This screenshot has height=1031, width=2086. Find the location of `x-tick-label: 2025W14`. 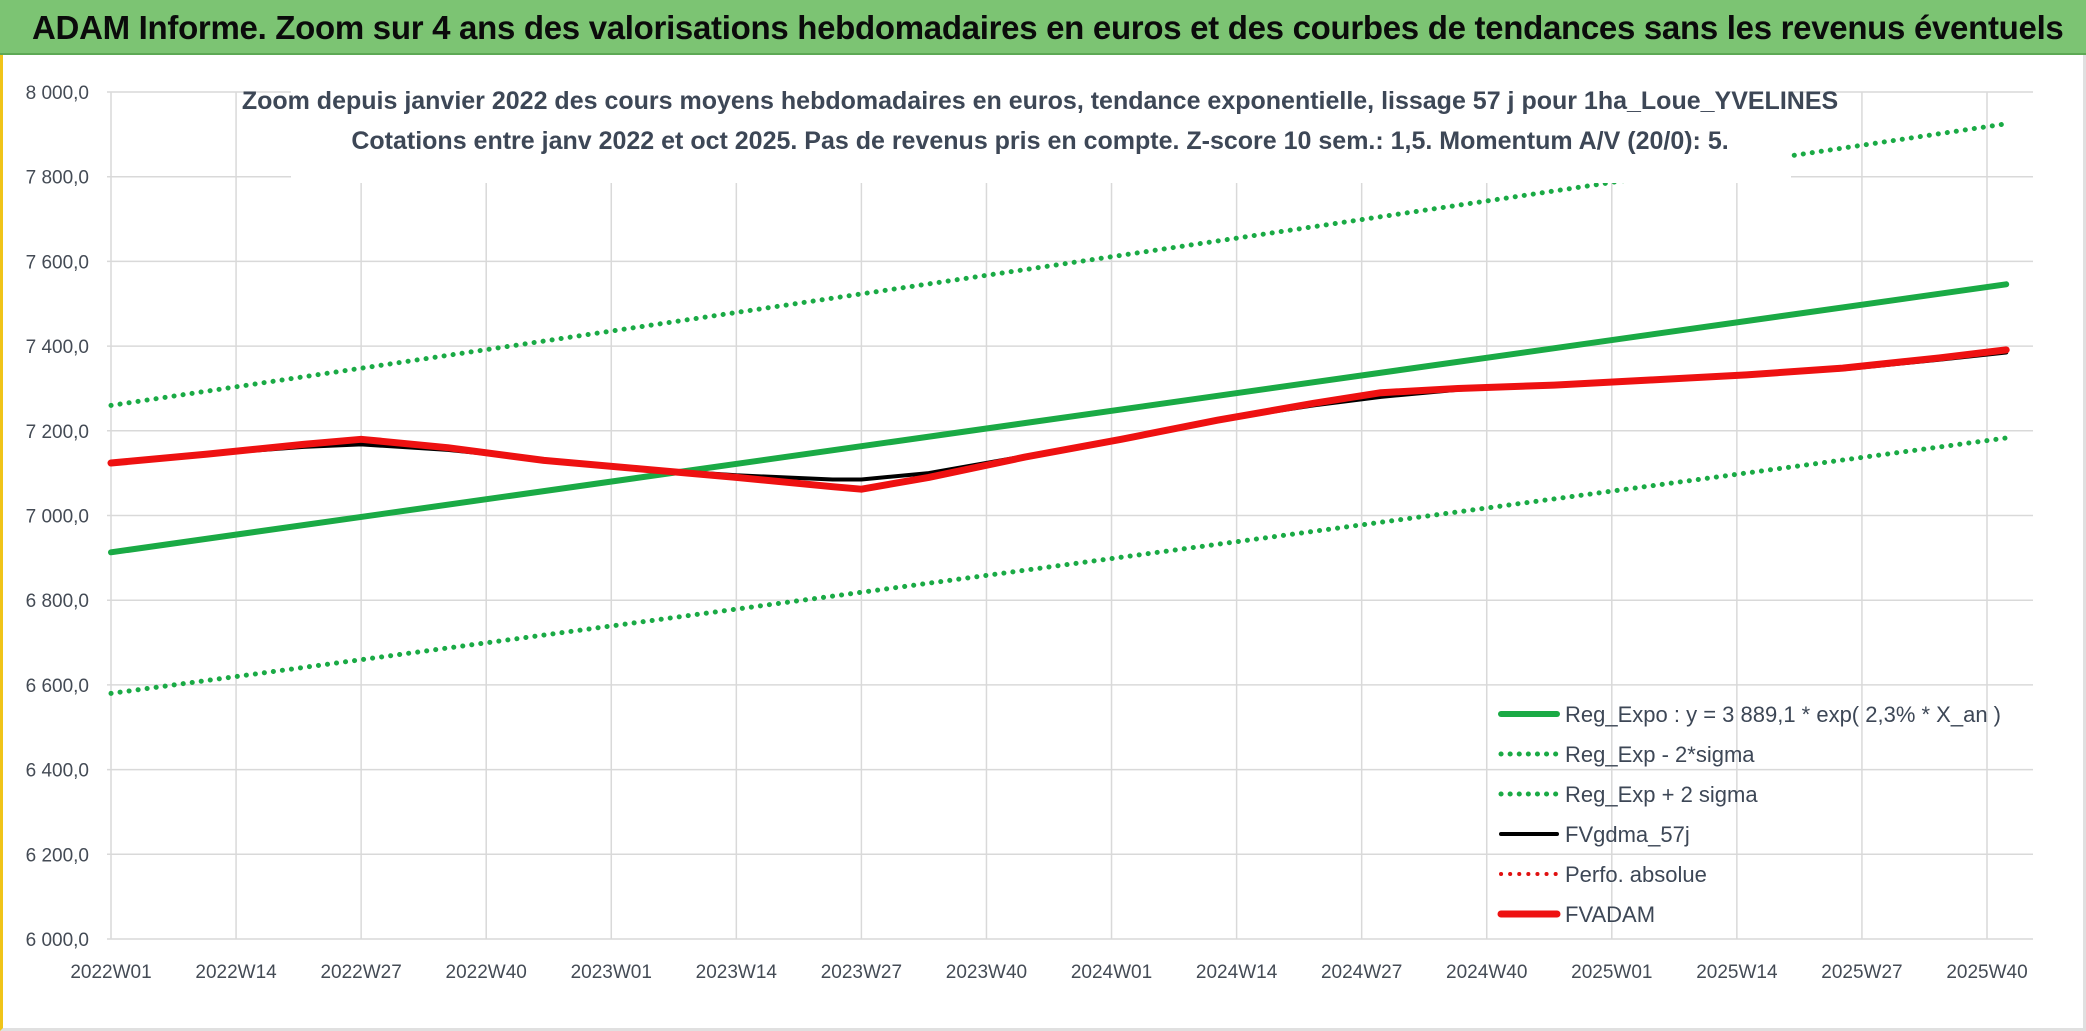

x-tick-label: 2025W14 is located at coordinates (1737, 972).